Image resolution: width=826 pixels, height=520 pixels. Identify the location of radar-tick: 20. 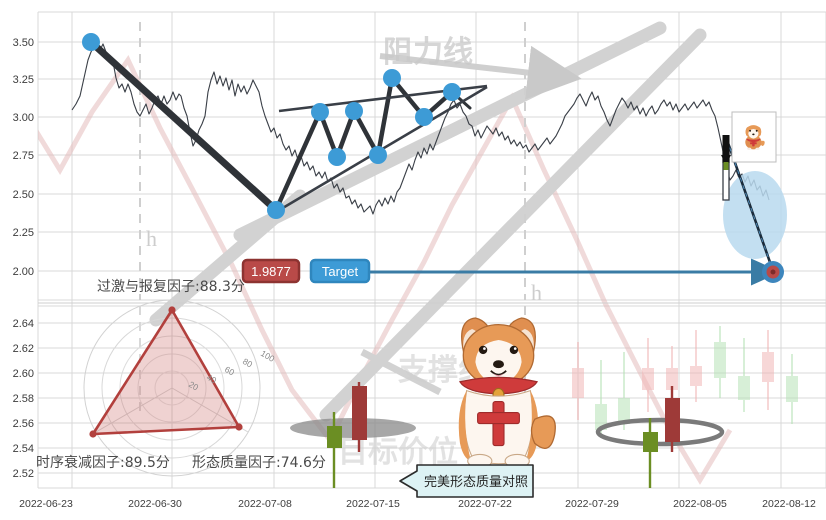
(193, 386).